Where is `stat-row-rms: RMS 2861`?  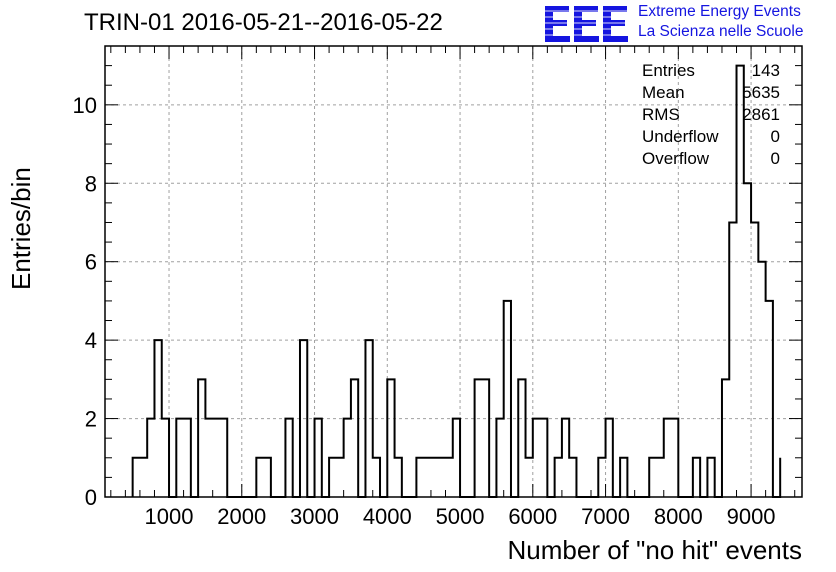
stat-row-rms: RMS 2861 is located at coordinates (711, 115).